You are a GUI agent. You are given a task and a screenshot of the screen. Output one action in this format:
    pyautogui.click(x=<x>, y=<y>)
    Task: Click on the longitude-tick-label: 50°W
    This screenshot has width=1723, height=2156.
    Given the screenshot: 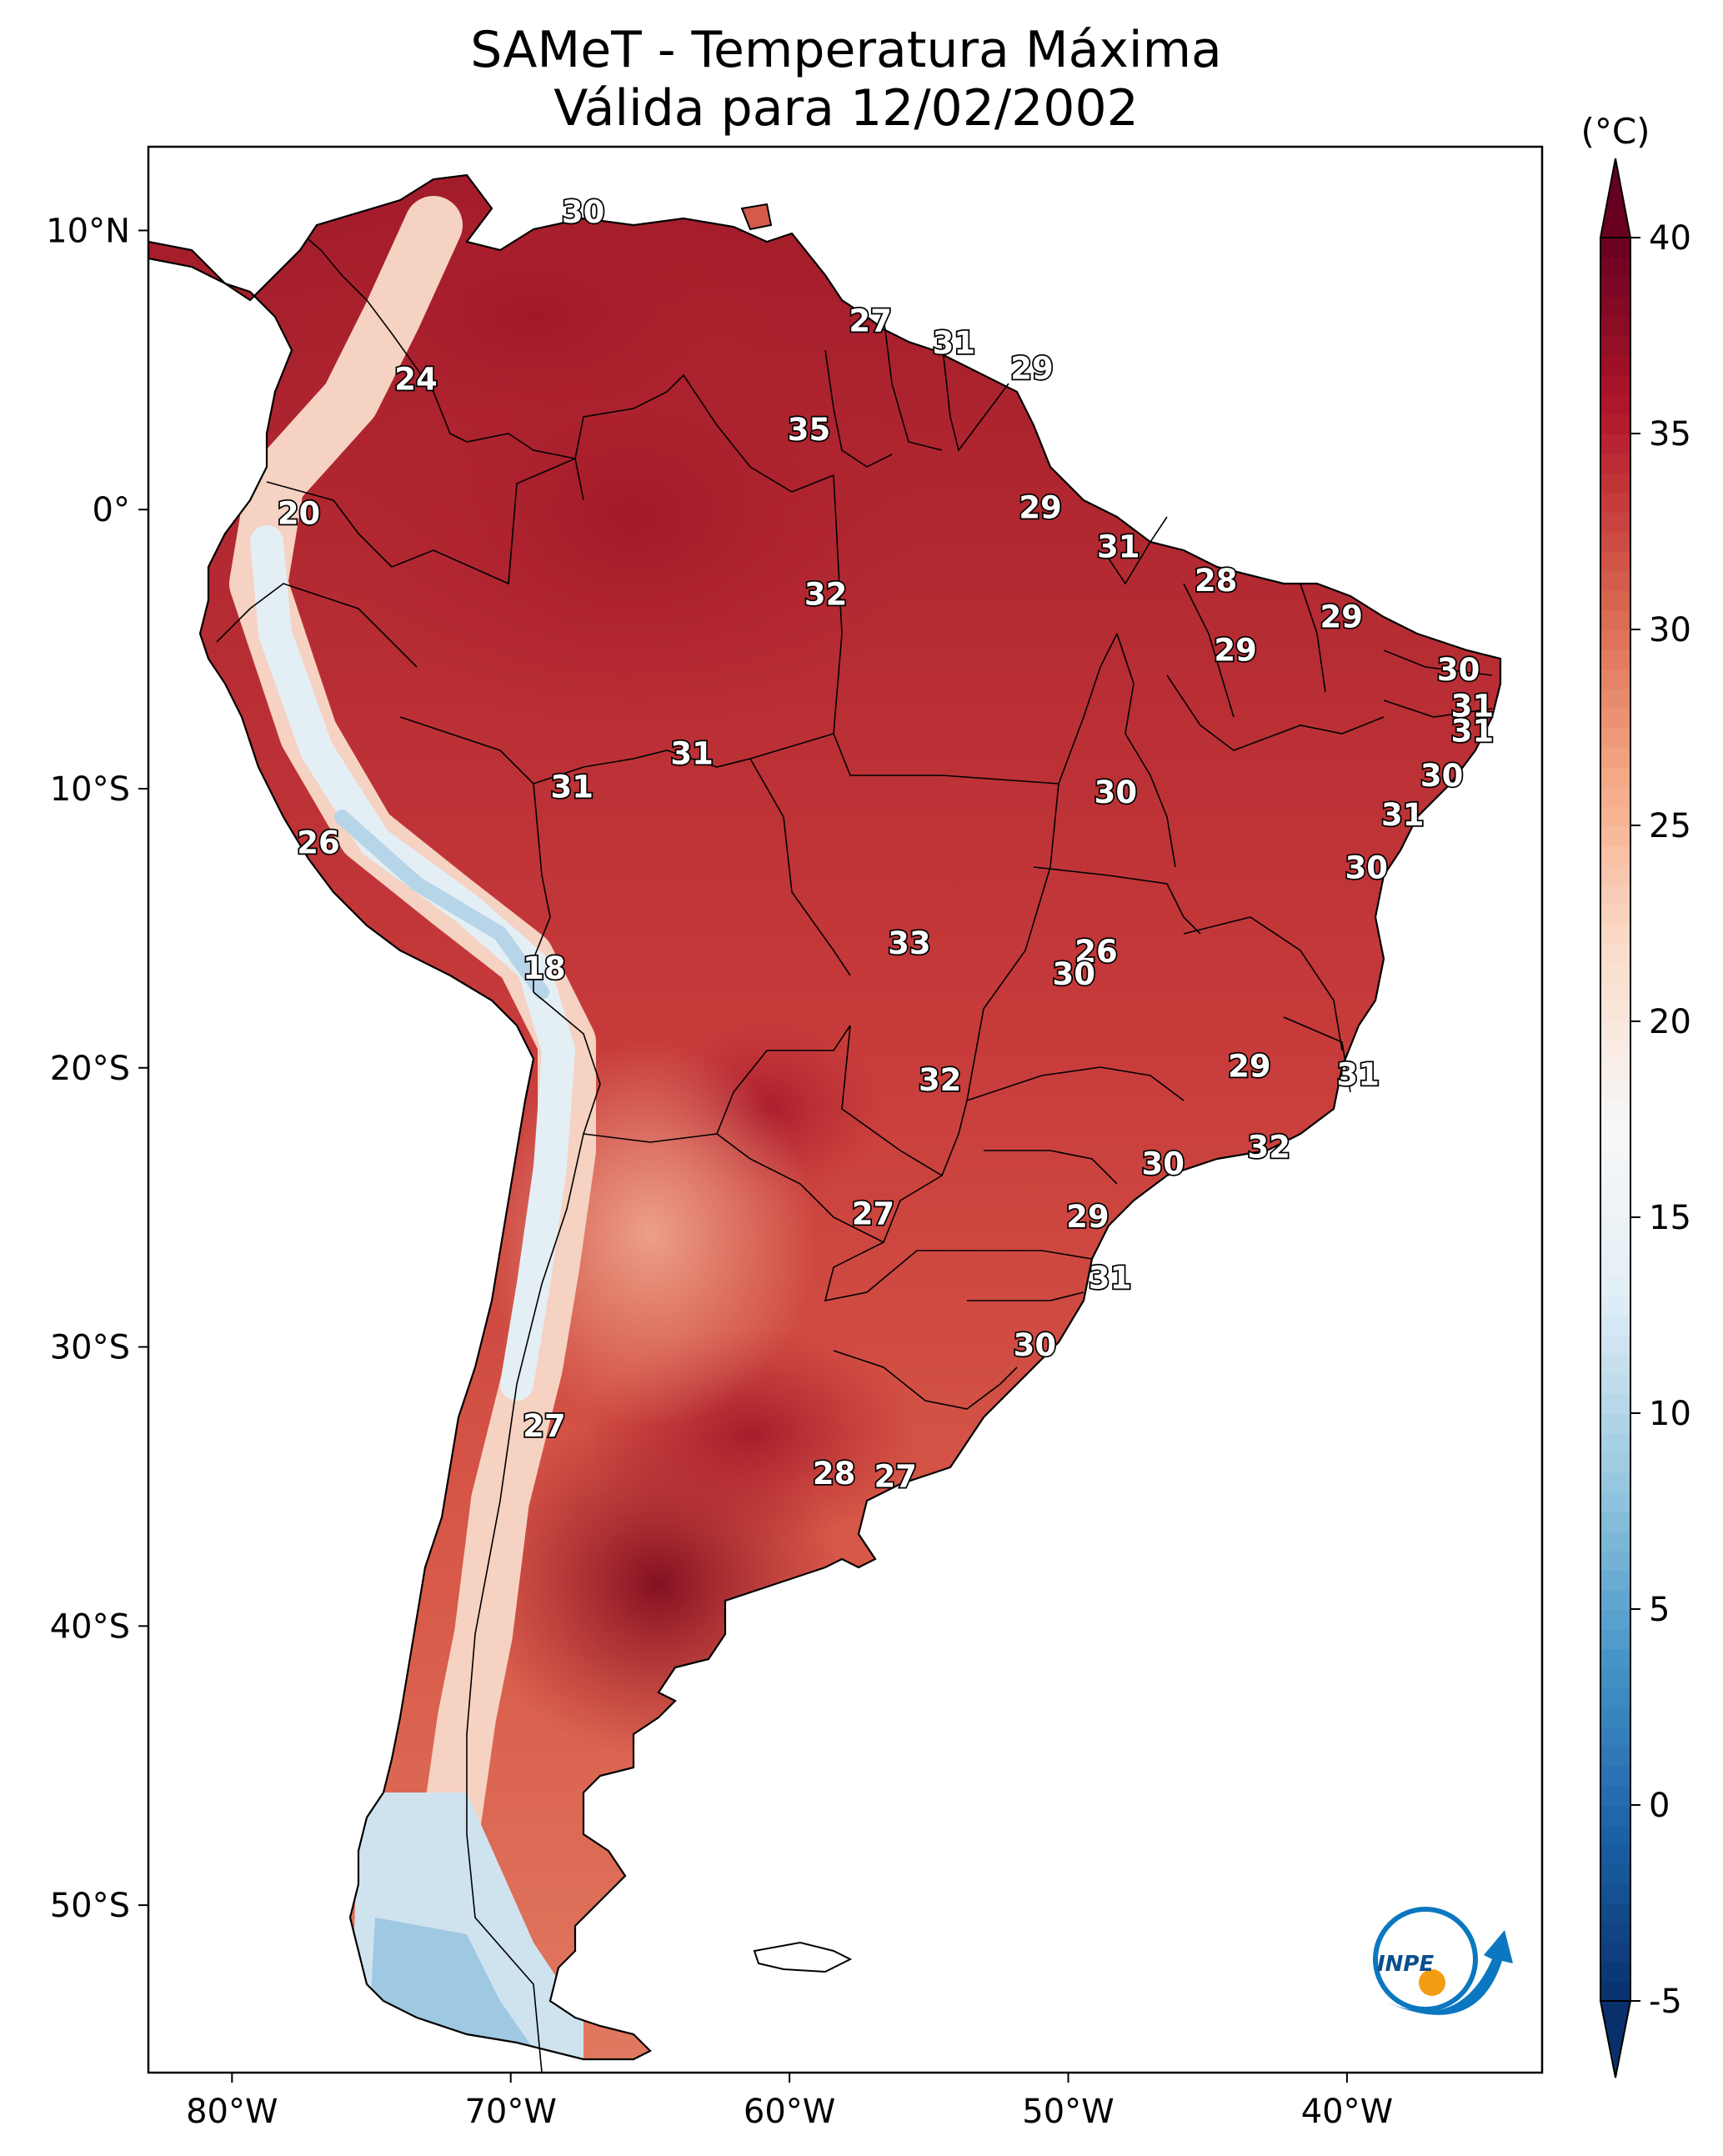 What is the action you would take?
    pyautogui.click(x=1068, y=2112)
    